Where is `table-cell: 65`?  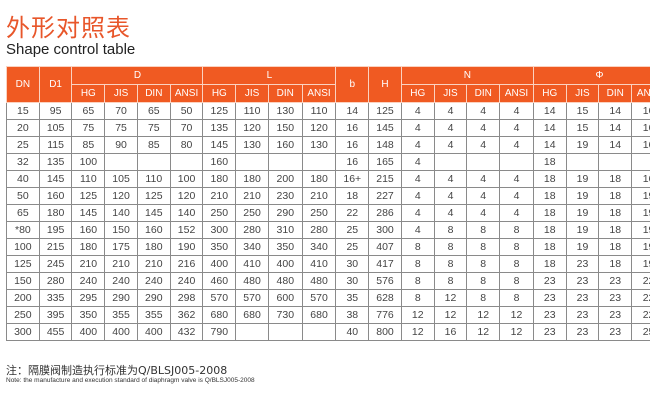 table-cell: 65 is located at coordinates (153, 111).